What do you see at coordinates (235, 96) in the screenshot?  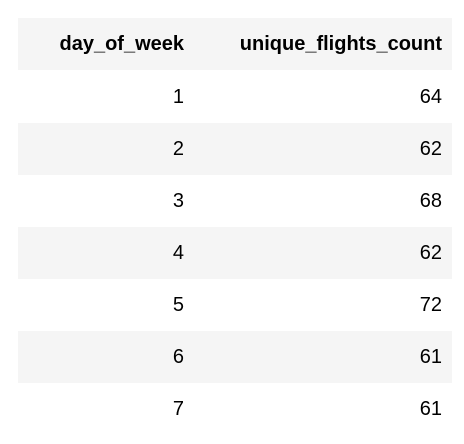 I see `table-row: 1 64` at bounding box center [235, 96].